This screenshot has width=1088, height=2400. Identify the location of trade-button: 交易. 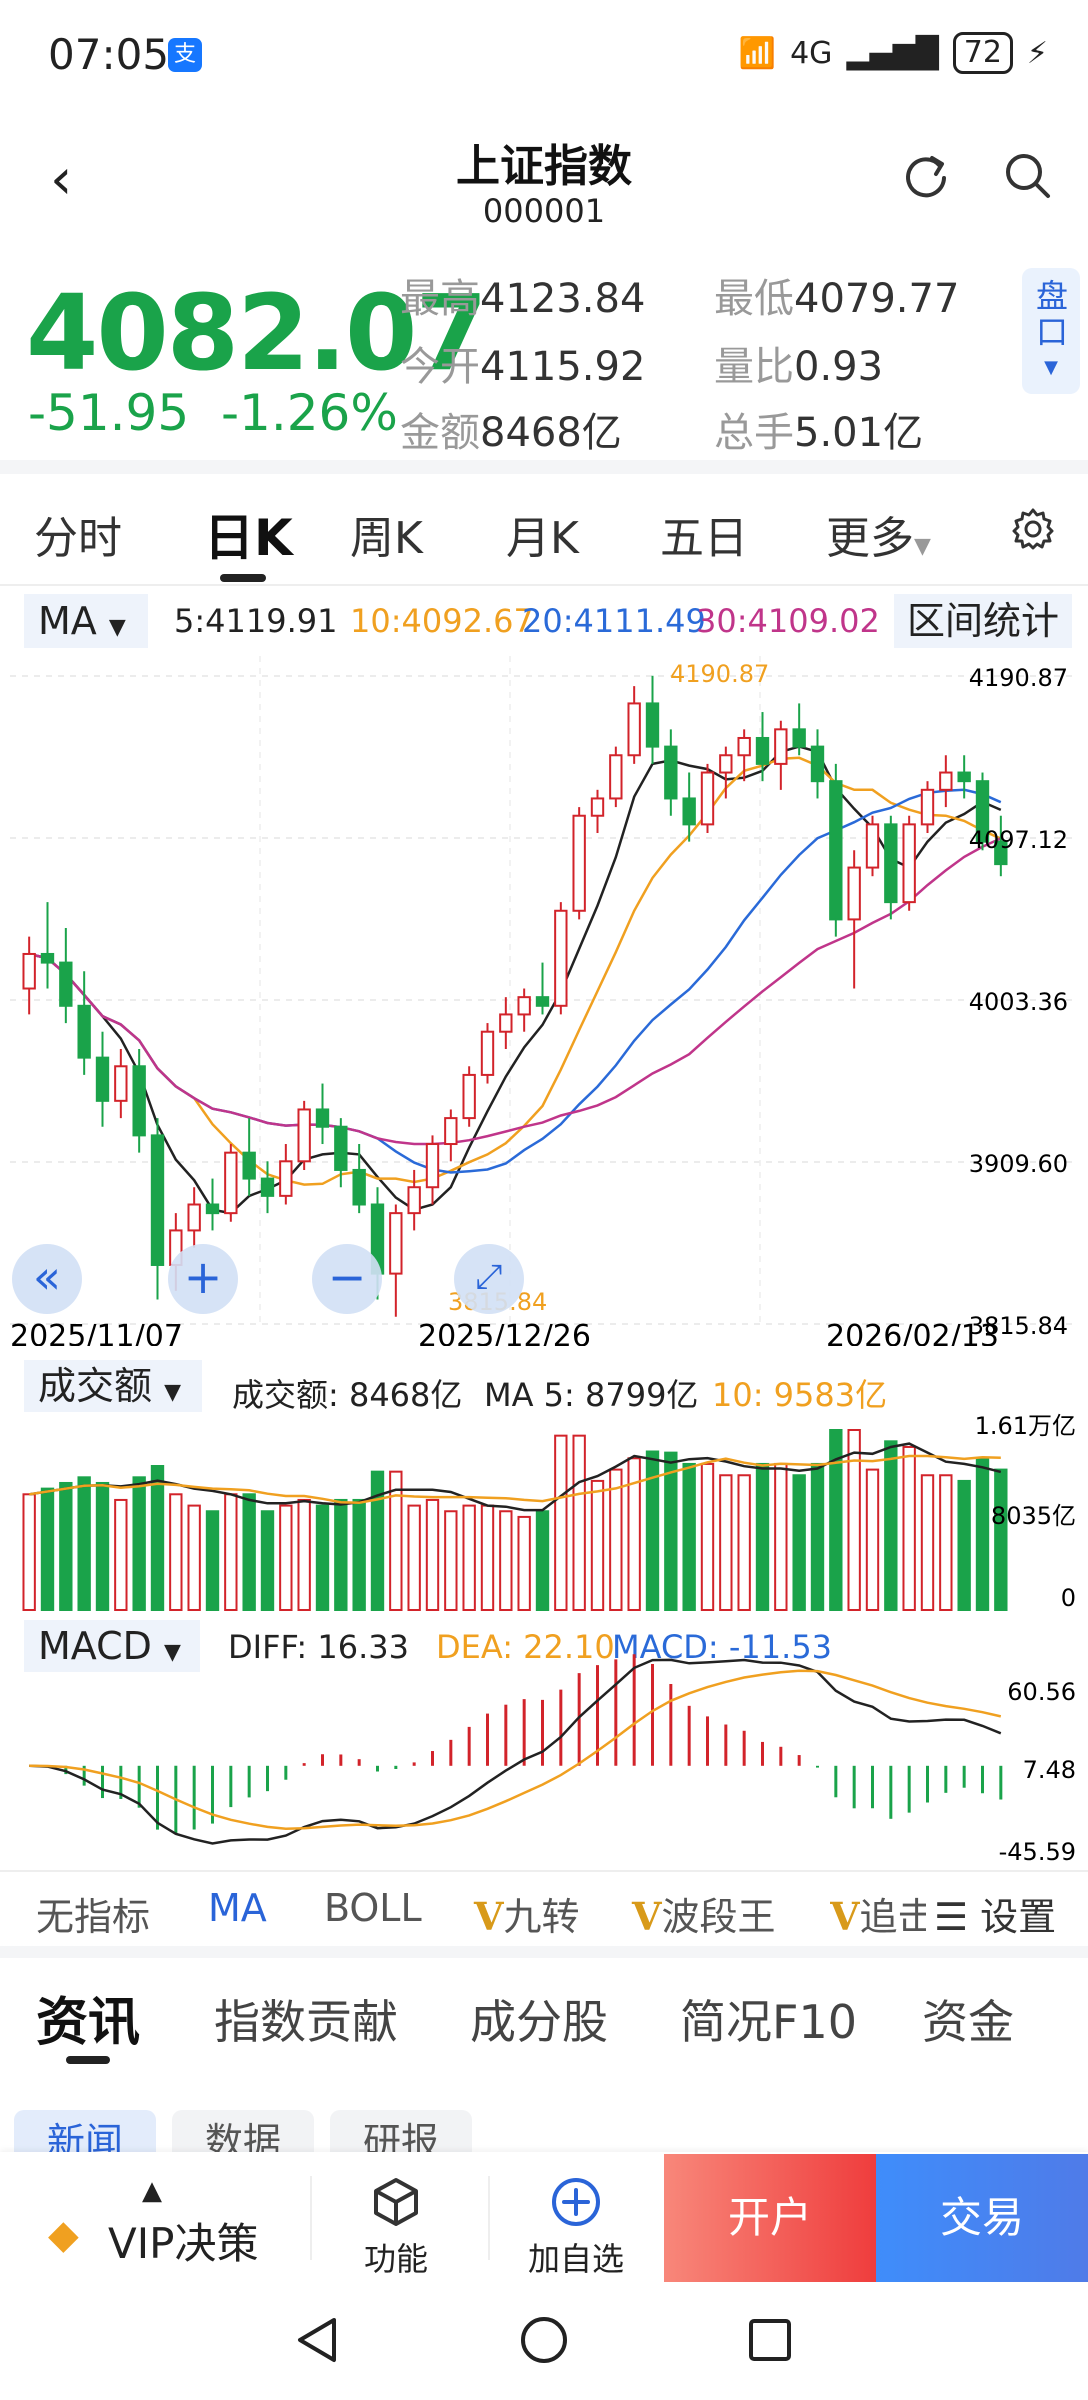
(982, 2218).